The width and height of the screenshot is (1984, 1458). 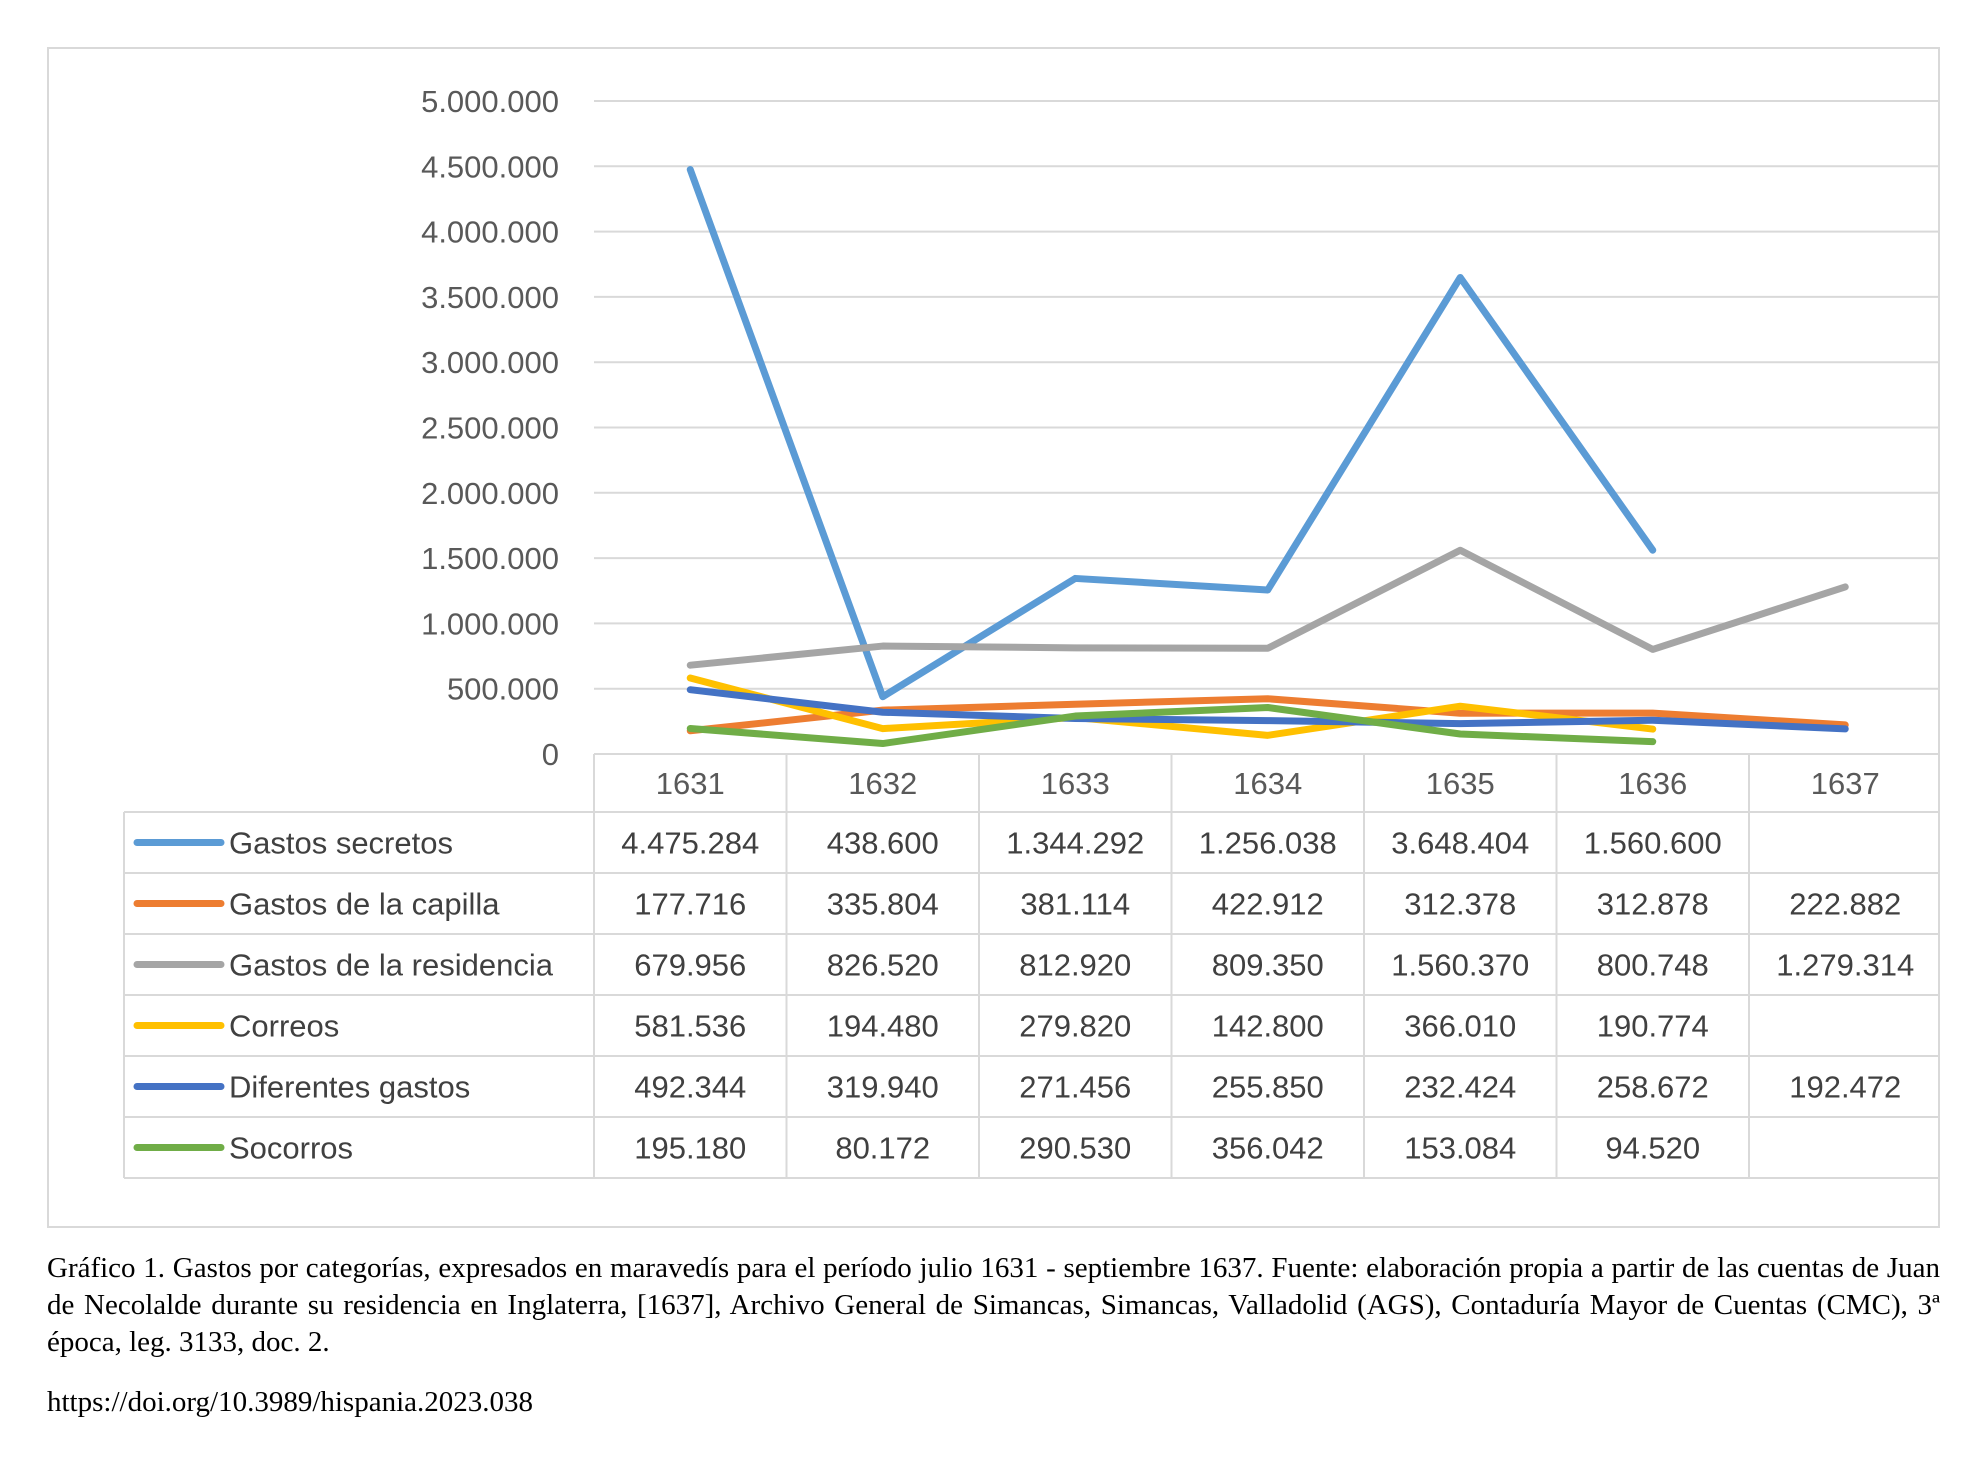 What do you see at coordinates (490, 623) in the screenshot?
I see `y-tick-label: 1.000.000` at bounding box center [490, 623].